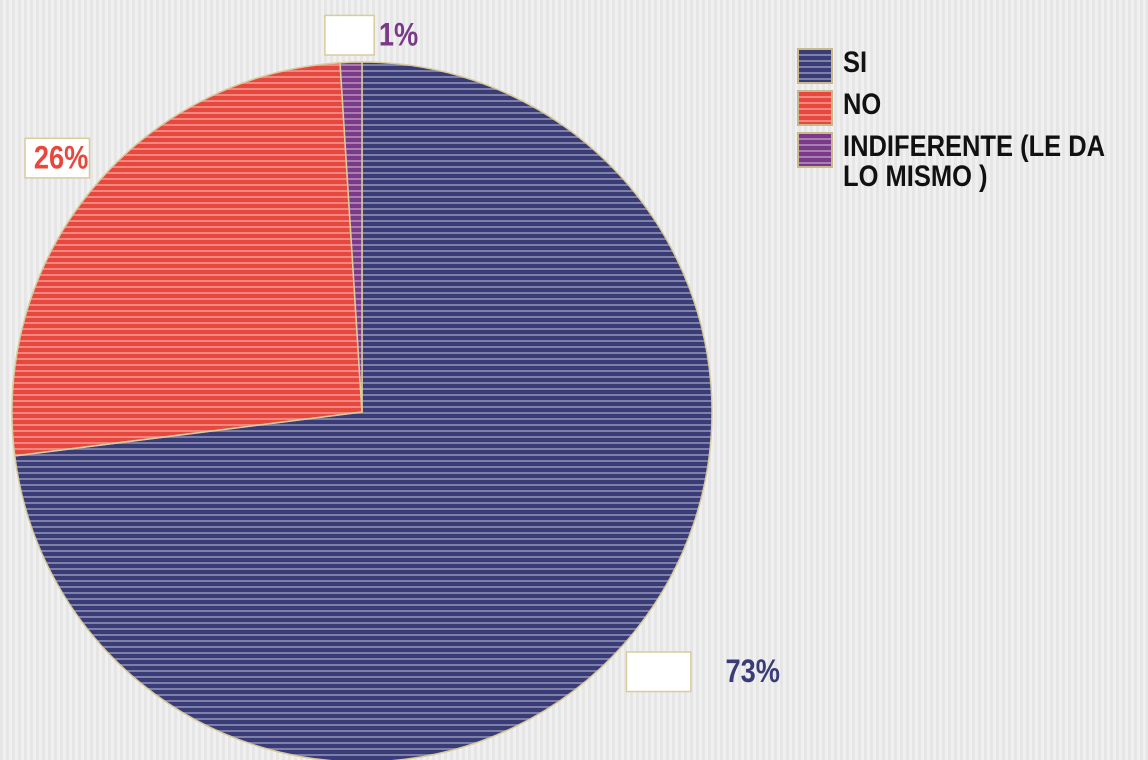 The width and height of the screenshot is (1148, 760). Describe the element at coordinates (61, 158) in the screenshot. I see `data-label-text: 26%` at that location.